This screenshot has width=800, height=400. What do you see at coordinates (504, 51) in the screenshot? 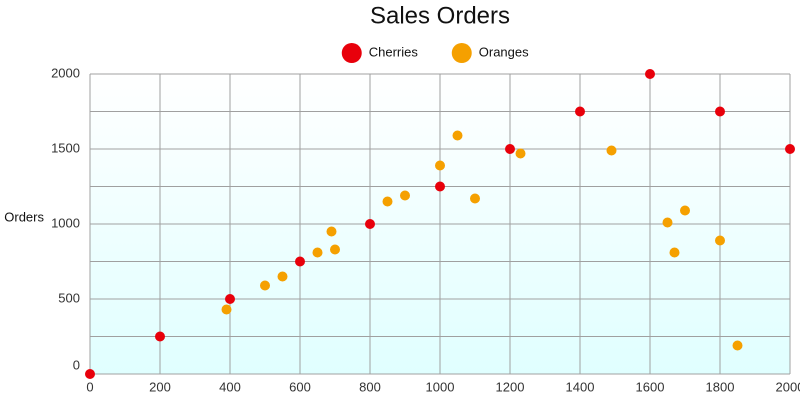
I see `legend-label: Oranges` at bounding box center [504, 51].